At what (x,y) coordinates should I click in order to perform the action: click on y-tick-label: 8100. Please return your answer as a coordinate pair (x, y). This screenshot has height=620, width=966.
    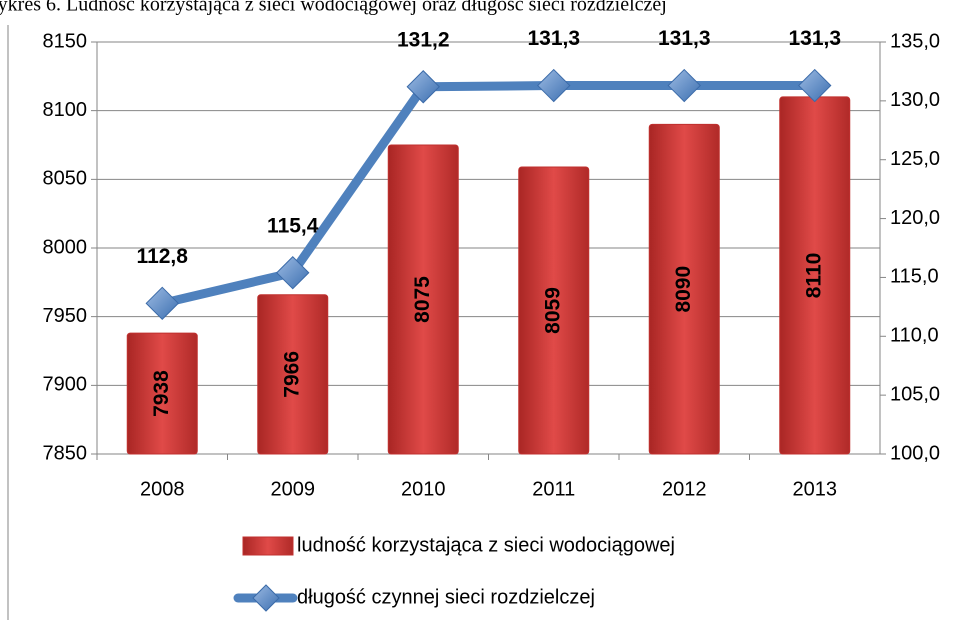
    Looking at the image, I should click on (65, 110).